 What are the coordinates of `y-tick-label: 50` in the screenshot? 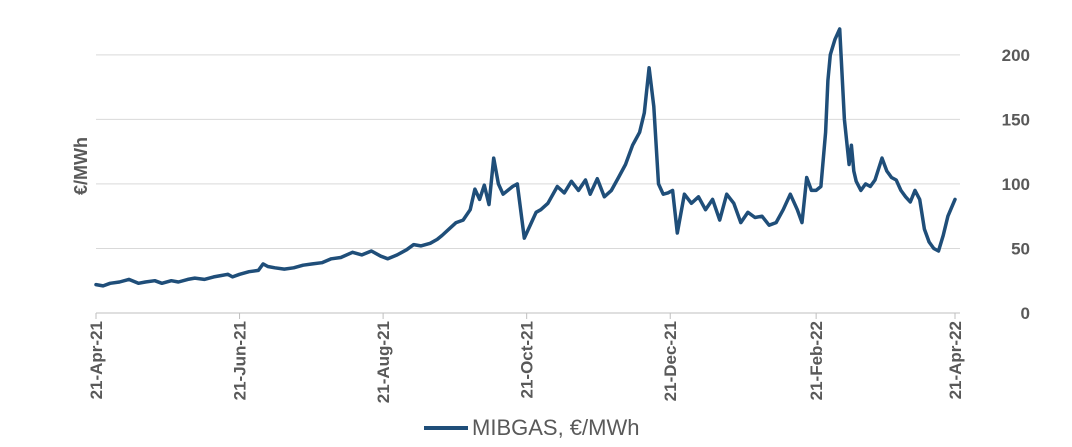 It's located at (1020, 248).